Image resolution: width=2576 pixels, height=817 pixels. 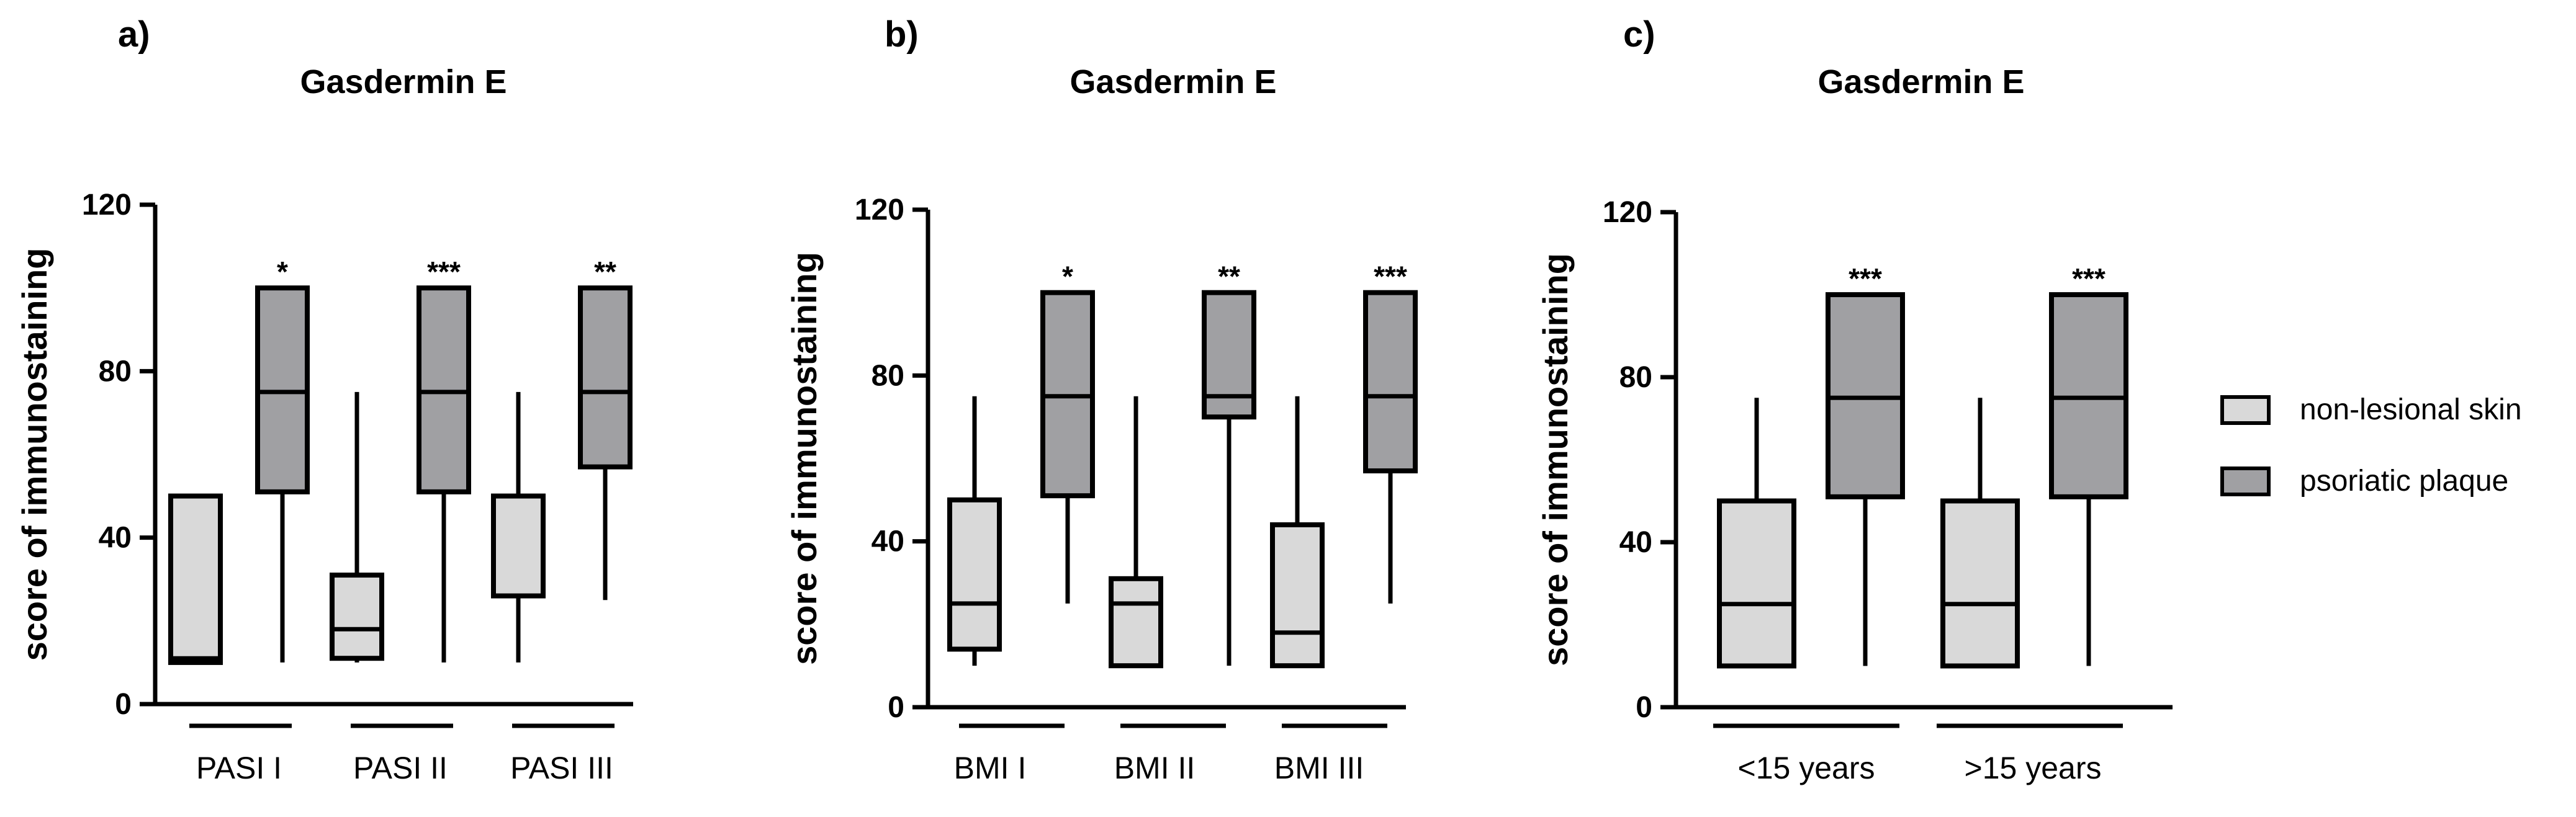 I want to click on legend-item: non-lesional skin, so click(x=2371, y=409).